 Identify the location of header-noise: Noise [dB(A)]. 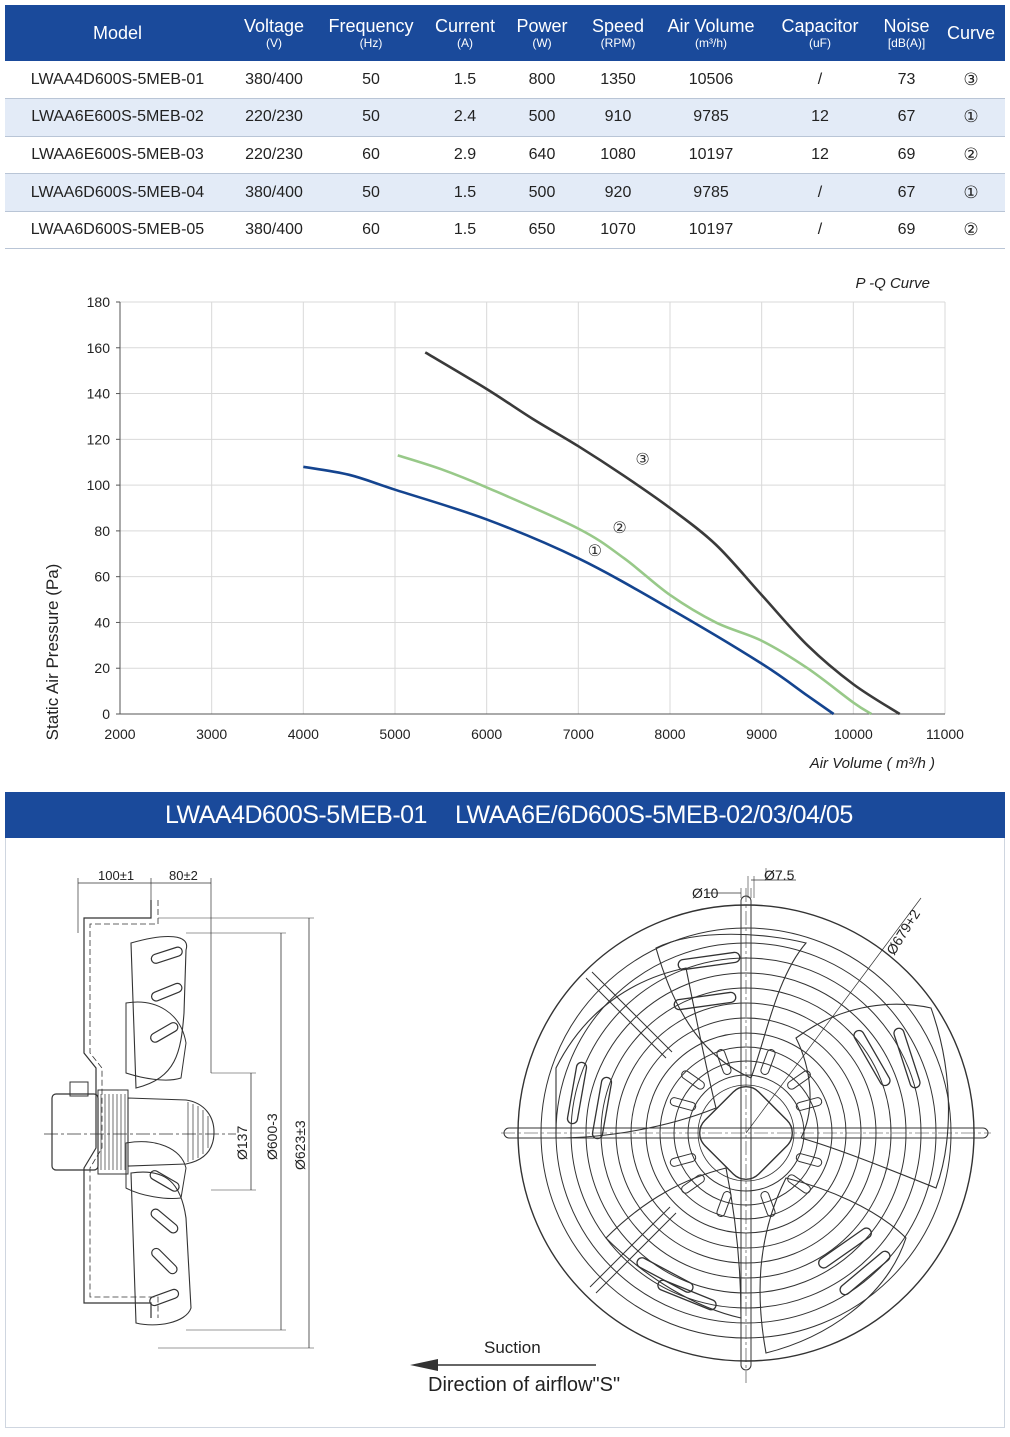
(906, 33).